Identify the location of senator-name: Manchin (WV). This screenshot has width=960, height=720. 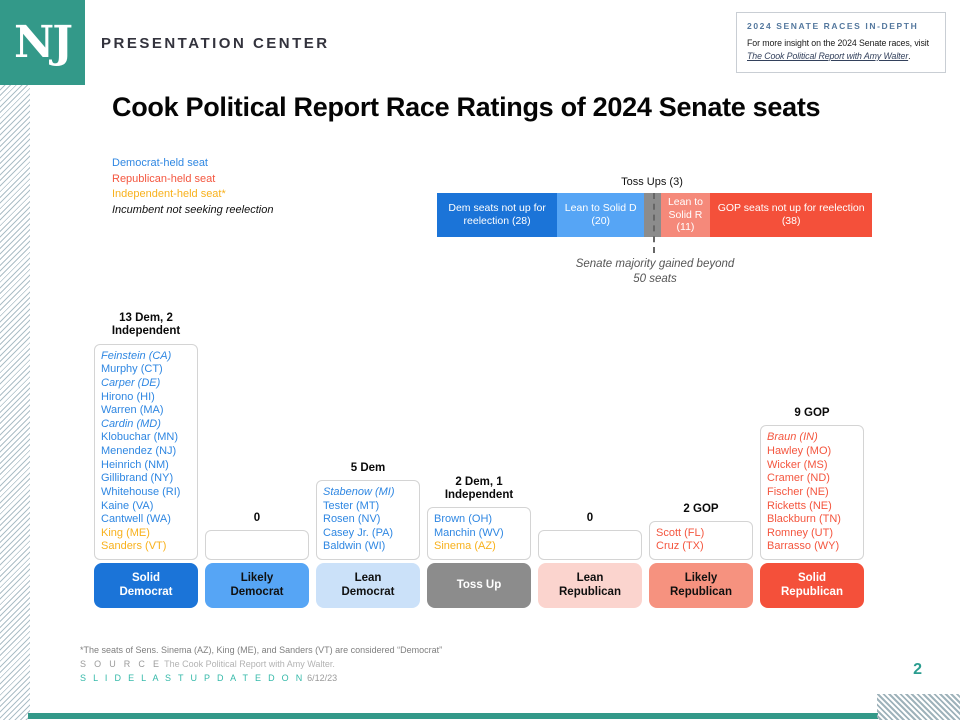
(469, 532).